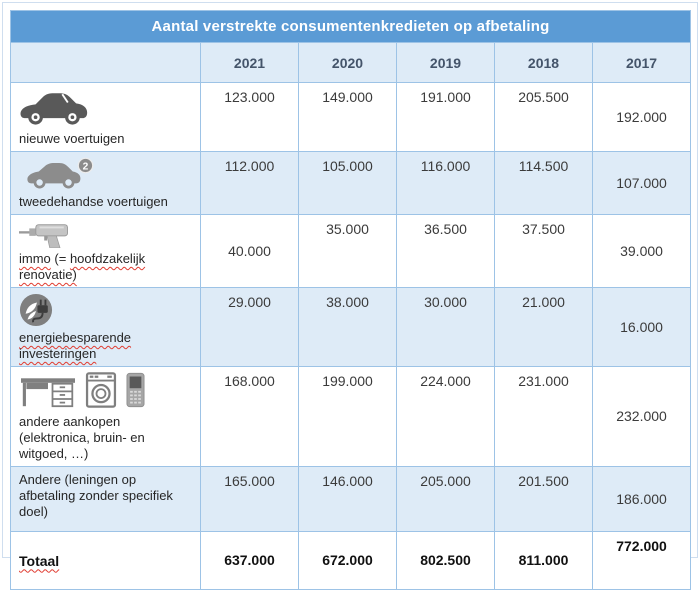 Image resolution: width=700 pixels, height=590 pixels. What do you see at coordinates (249, 327) in the screenshot?
I see `value-cell: 29.000` at bounding box center [249, 327].